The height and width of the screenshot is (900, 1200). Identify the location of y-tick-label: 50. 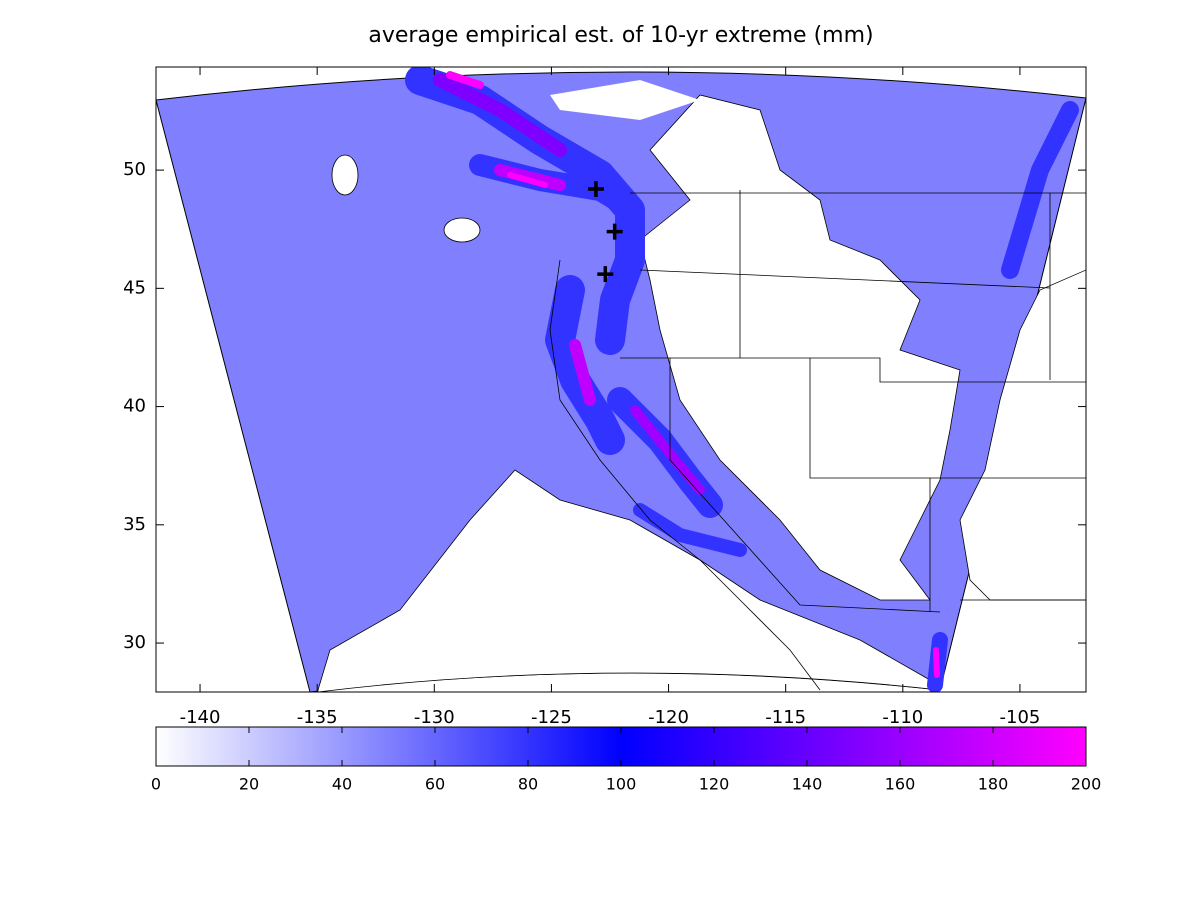
(134, 169).